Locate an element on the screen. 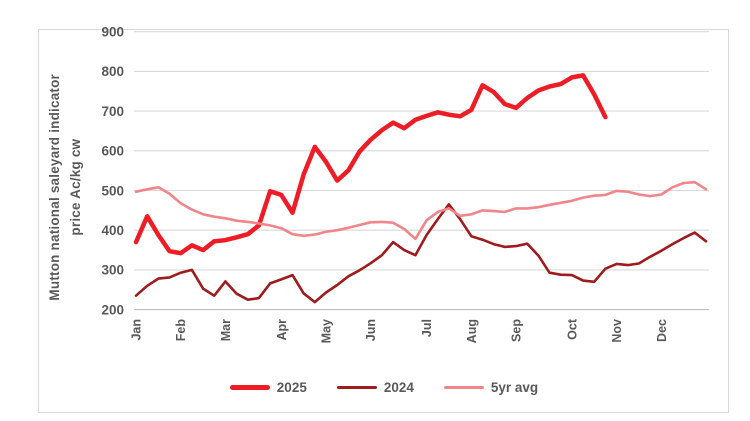 The width and height of the screenshot is (750, 421). chart-legend: 2025 2024 5yr avg is located at coordinates (384, 387).